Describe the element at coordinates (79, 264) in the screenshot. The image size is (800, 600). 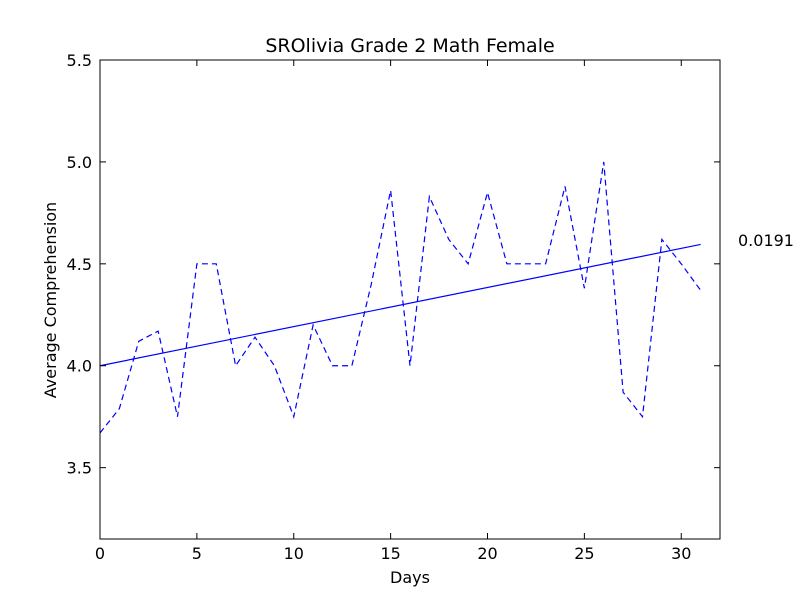
I see `y-tick-label: 4.5` at that location.